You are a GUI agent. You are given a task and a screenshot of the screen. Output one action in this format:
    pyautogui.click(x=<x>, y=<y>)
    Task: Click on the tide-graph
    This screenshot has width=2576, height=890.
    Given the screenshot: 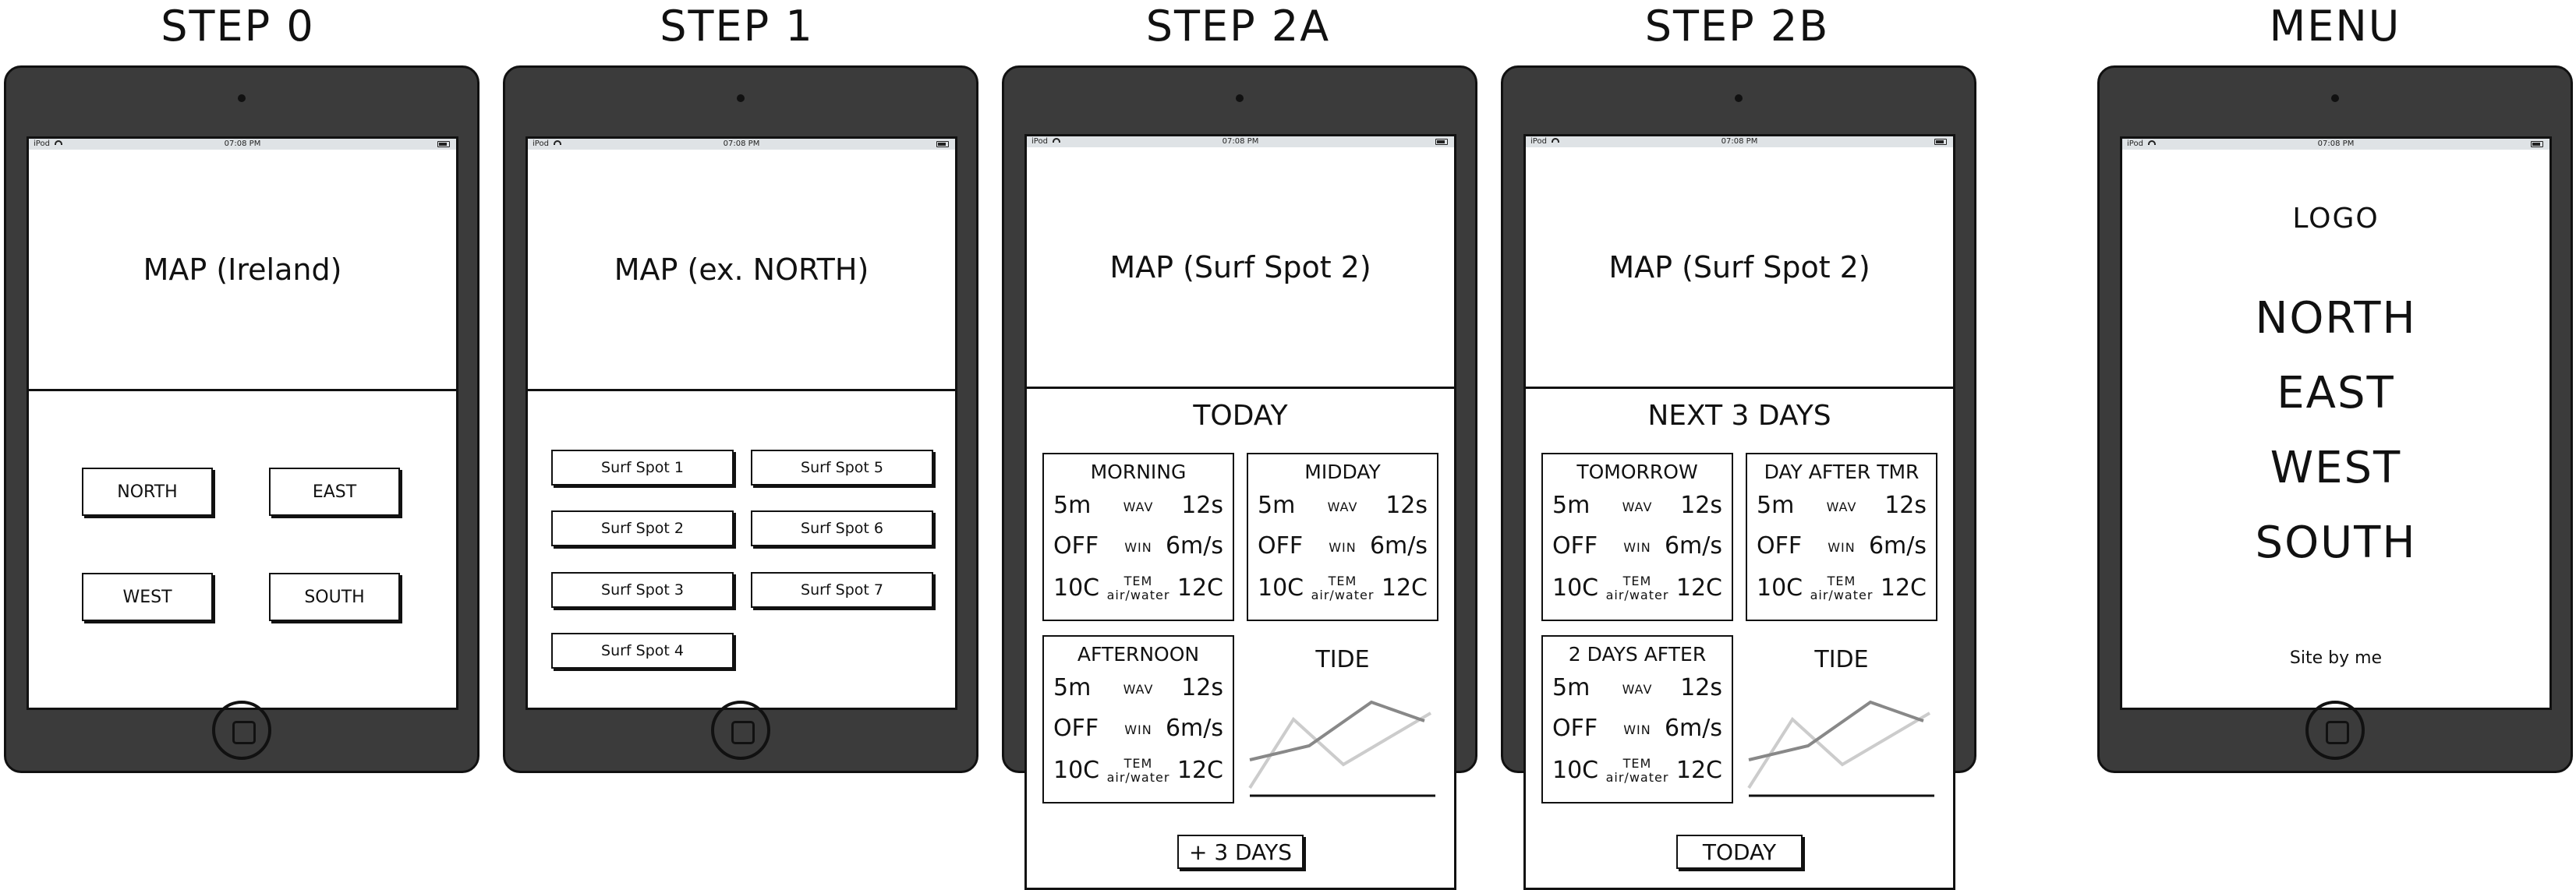 What is the action you would take?
    pyautogui.click(x=1840, y=748)
    